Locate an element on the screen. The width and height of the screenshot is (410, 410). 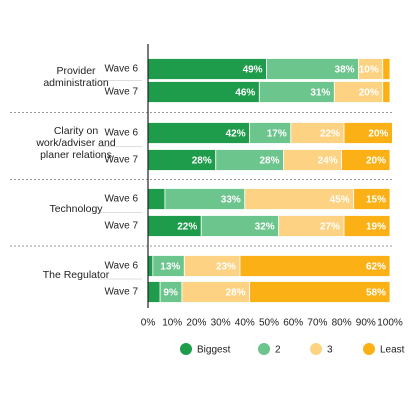
legend-label: 3 is located at coordinates (330, 350).